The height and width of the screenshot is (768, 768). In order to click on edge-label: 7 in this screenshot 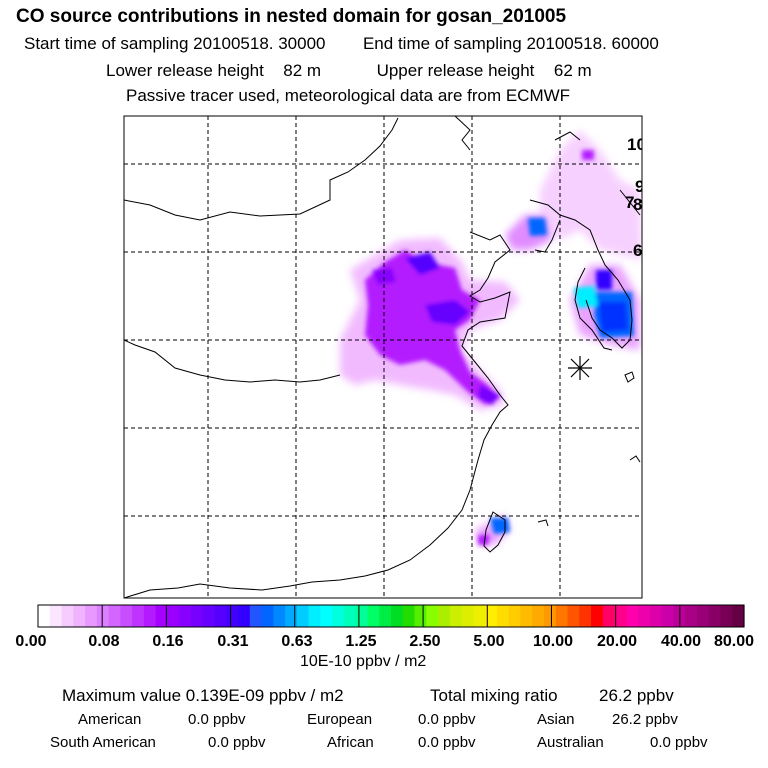, I will do `click(629, 202)`.